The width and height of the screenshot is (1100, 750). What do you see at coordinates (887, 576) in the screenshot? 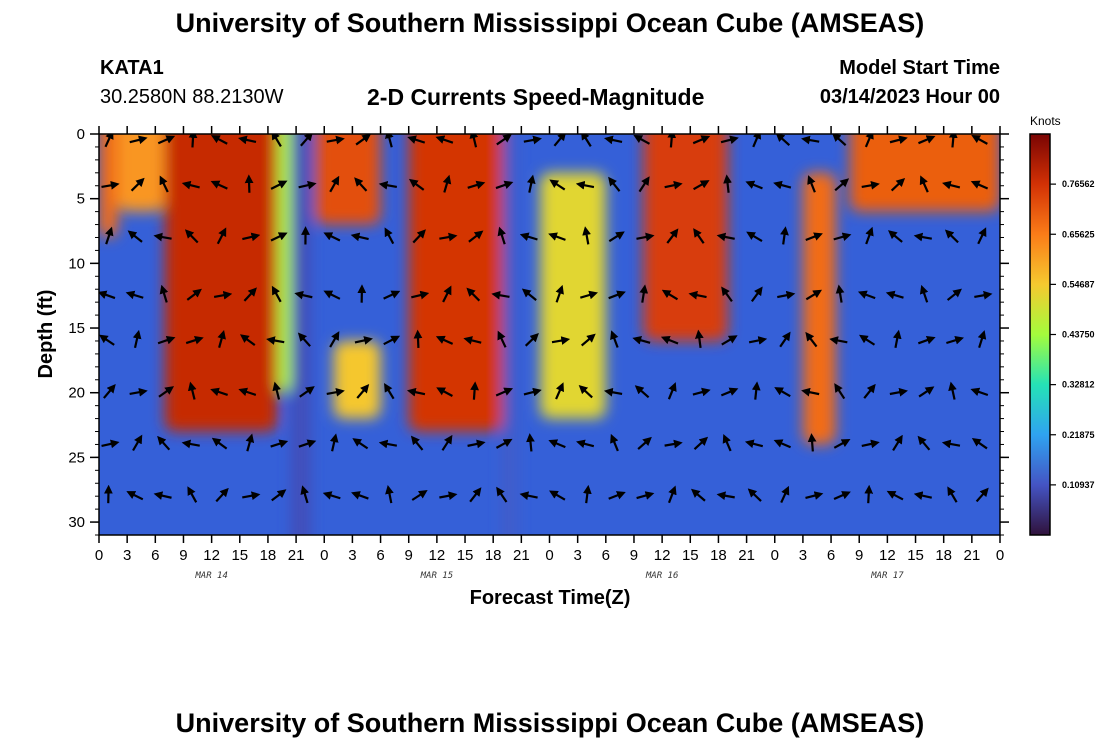
I see `day-label: MAR 17` at bounding box center [887, 576].